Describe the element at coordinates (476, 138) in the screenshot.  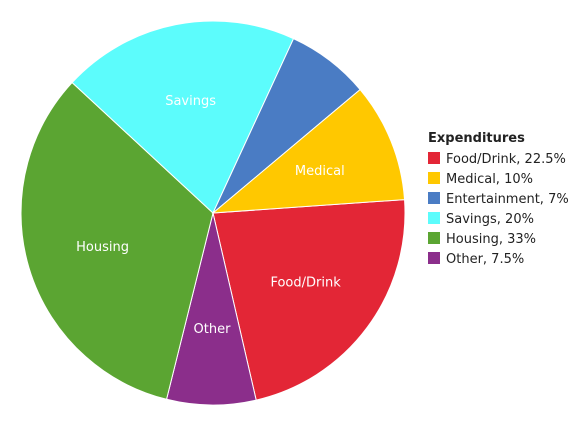
I see `legend-title: Expenditures` at that location.